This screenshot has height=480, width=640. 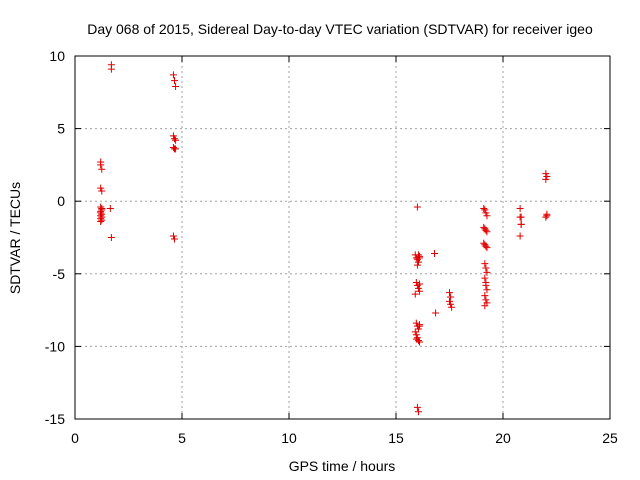 What do you see at coordinates (61, 129) in the screenshot?
I see `y-tick-label: 5` at bounding box center [61, 129].